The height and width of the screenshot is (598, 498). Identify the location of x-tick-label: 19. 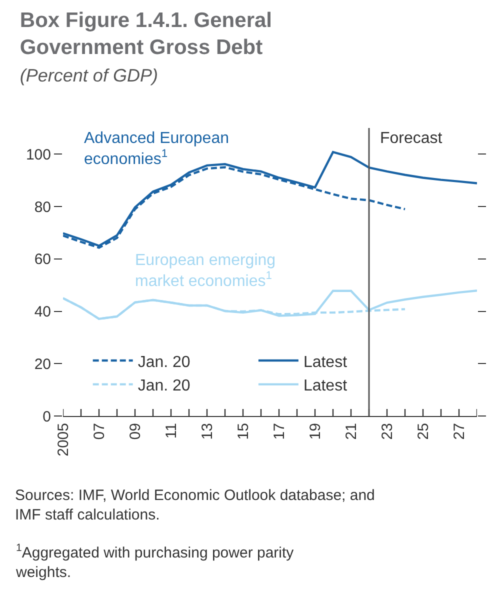
(315, 431).